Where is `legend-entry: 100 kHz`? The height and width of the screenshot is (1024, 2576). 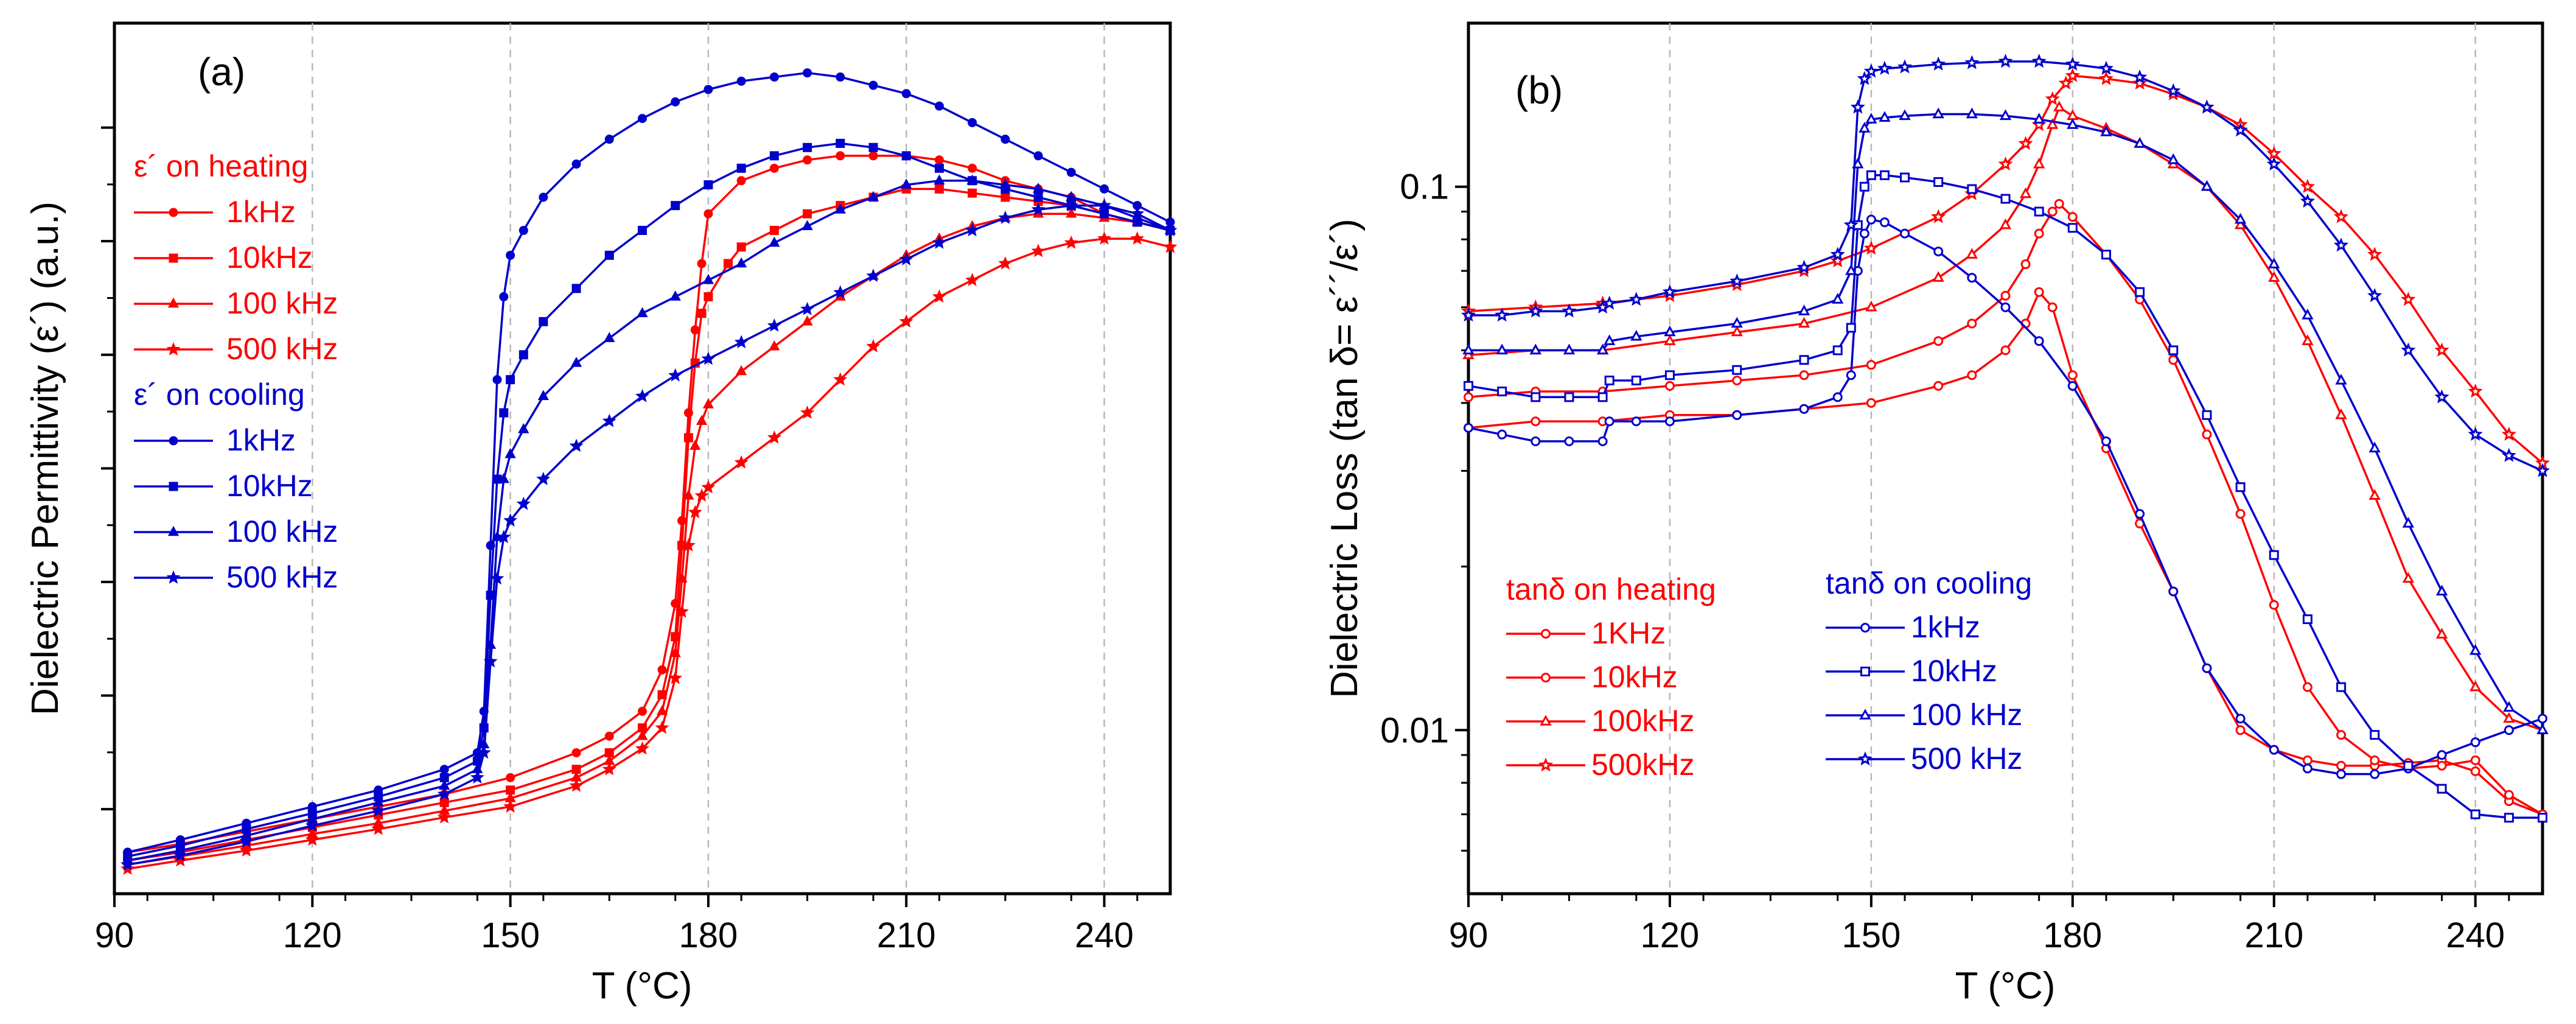
legend-entry: 100 kHz is located at coordinates (282, 531).